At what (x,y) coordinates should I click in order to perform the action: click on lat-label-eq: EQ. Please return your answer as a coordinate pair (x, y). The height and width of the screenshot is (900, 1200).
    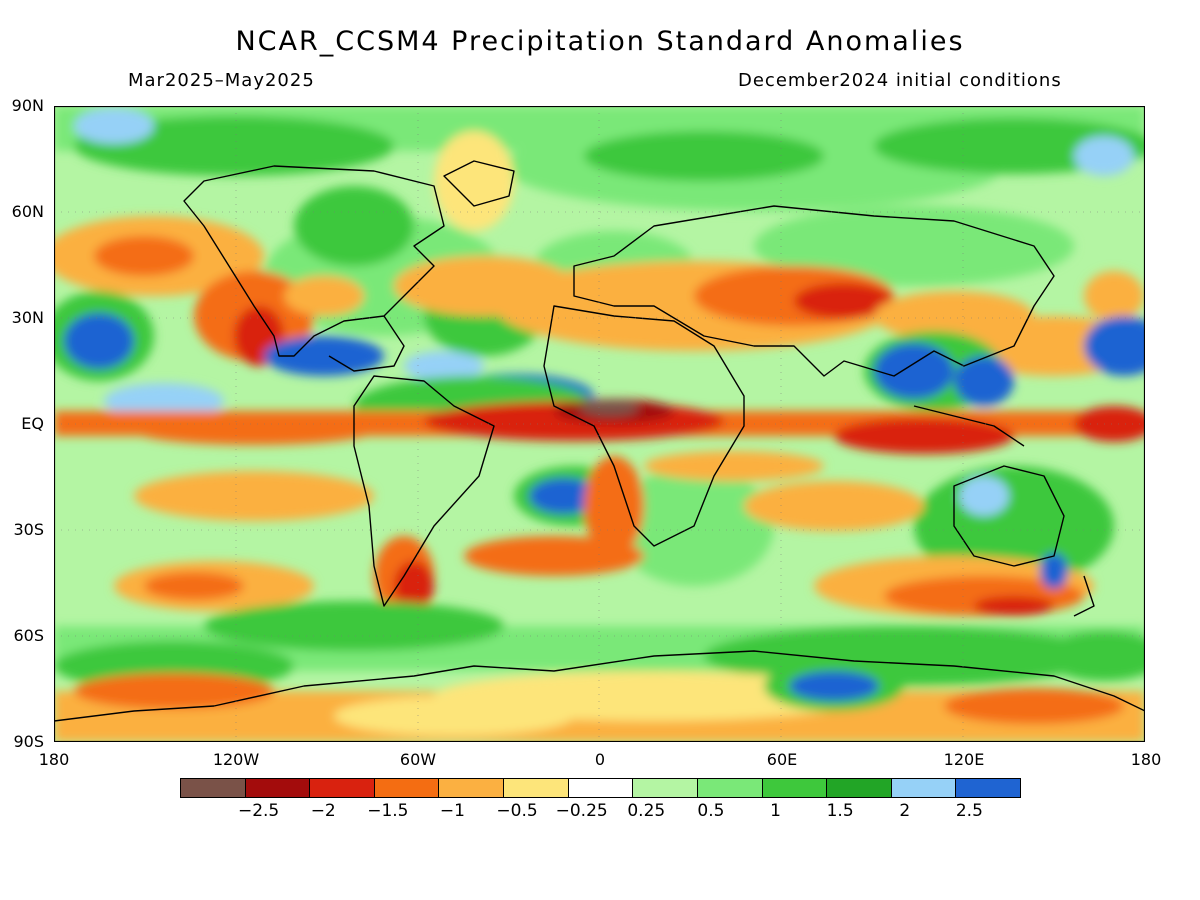
    Looking at the image, I should click on (32, 423).